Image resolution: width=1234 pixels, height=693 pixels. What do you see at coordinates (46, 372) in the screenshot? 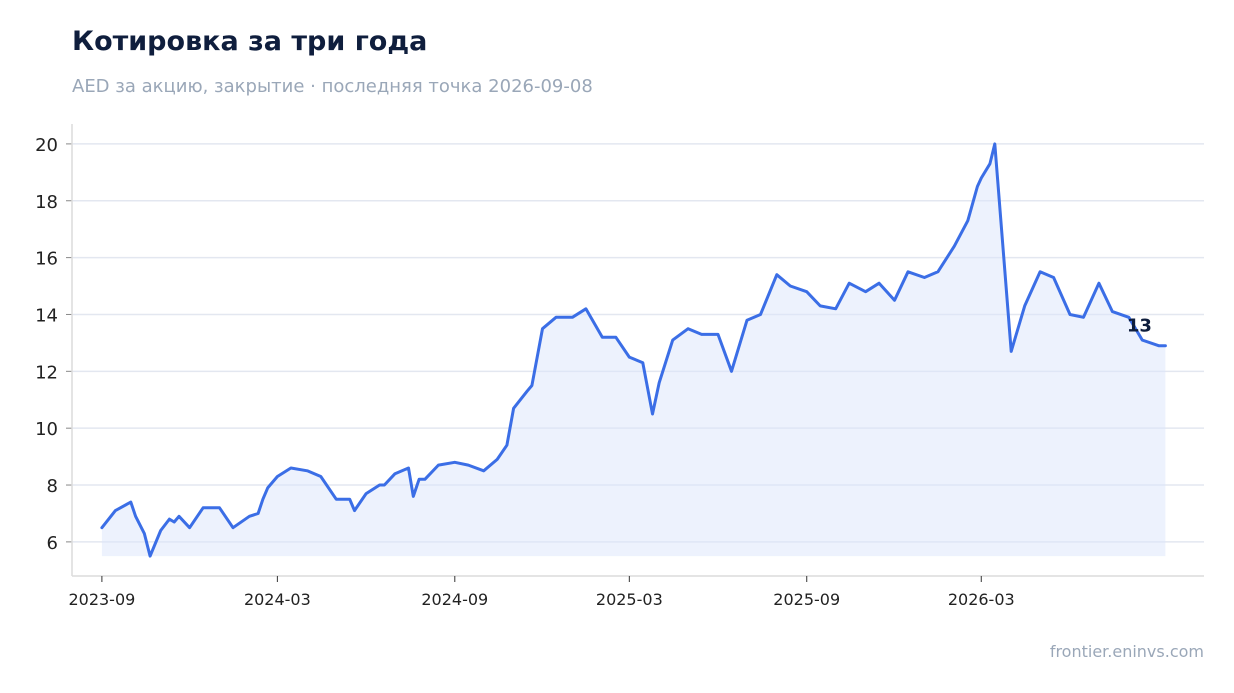
I see `y-tick-label-12: 12` at bounding box center [46, 372].